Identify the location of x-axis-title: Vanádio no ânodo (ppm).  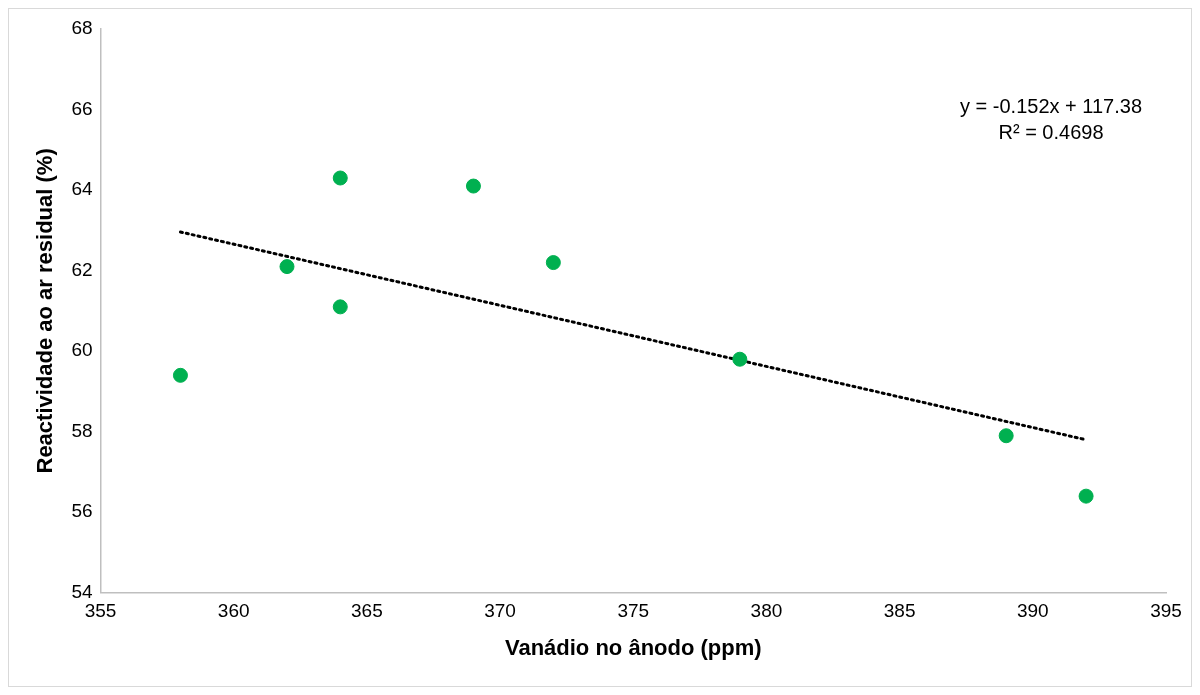
(633, 647).